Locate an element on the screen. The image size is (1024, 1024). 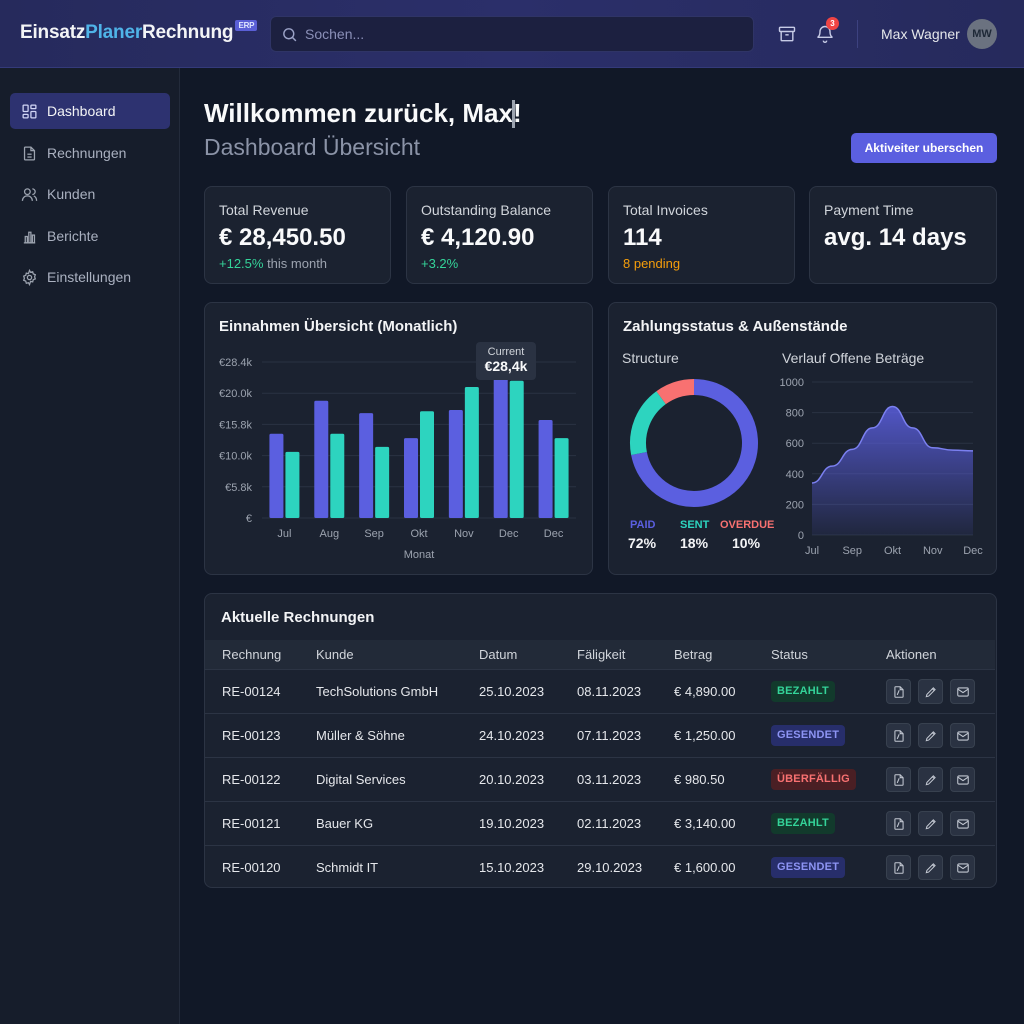
stat-card-payment-time: Payment Time avg. 14 days is located at coordinates (903, 235).